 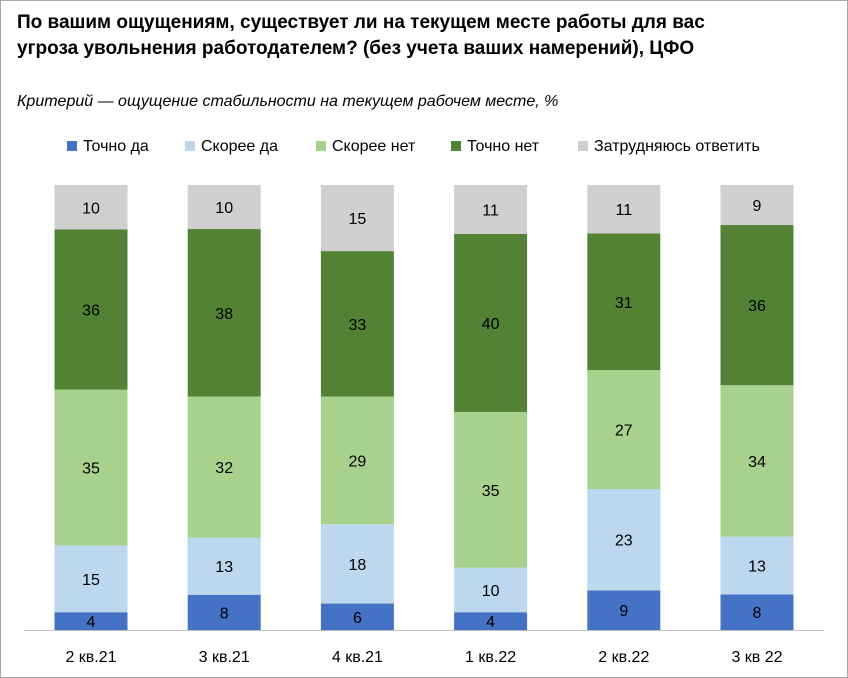 I want to click on data-label: 34, so click(x=757, y=462).